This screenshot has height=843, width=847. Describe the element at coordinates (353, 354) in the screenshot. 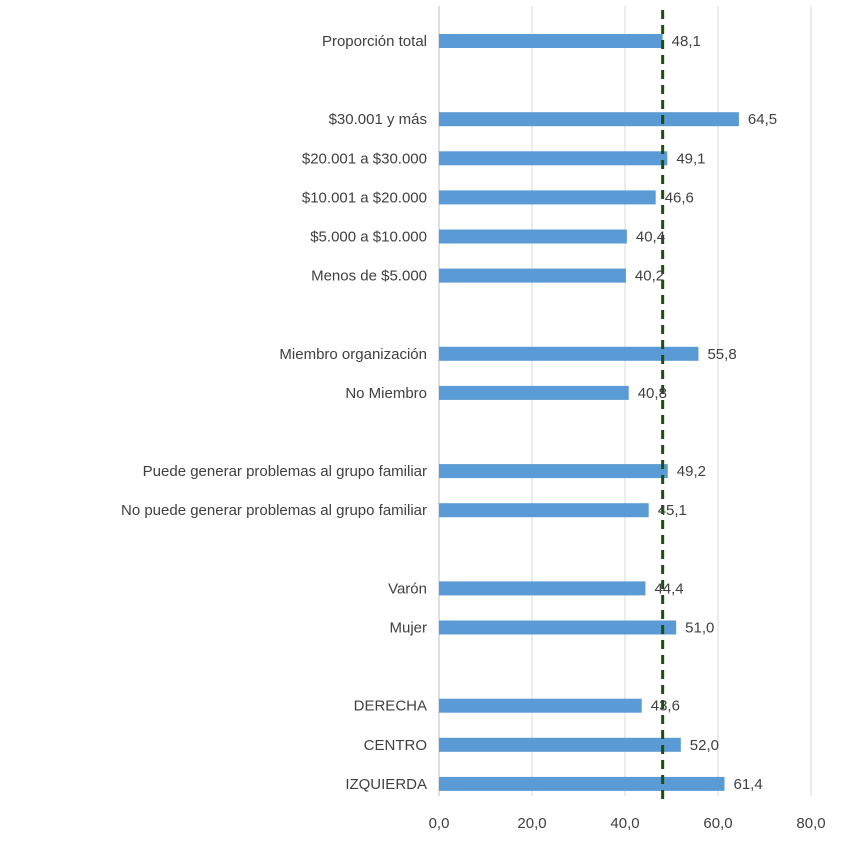

I see `category-label: Miembro organización` at that location.